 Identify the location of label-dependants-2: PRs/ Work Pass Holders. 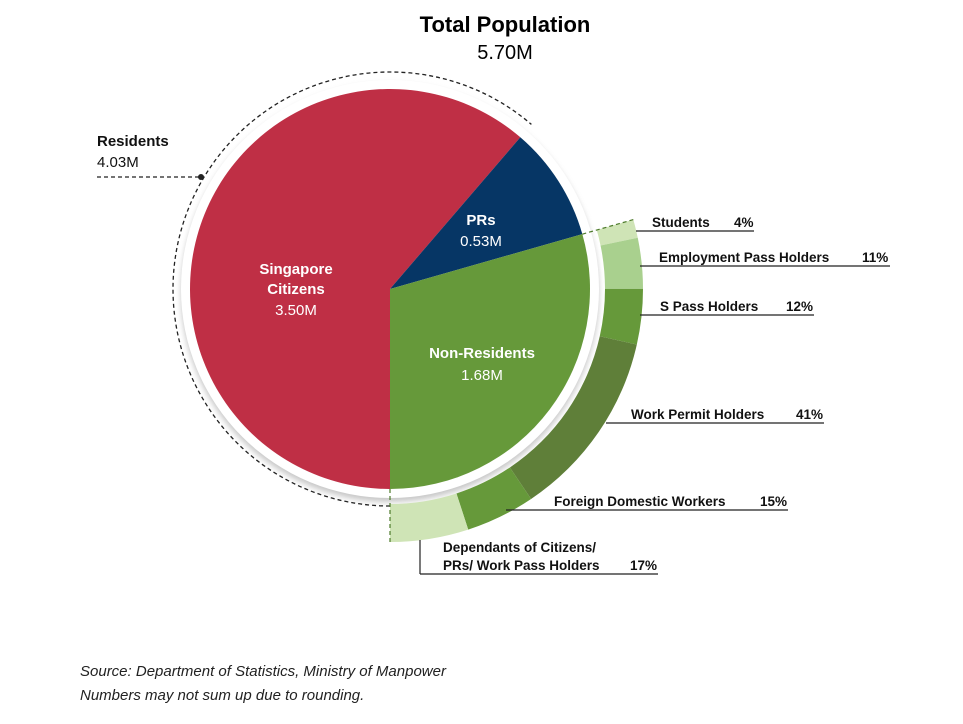
(521, 565).